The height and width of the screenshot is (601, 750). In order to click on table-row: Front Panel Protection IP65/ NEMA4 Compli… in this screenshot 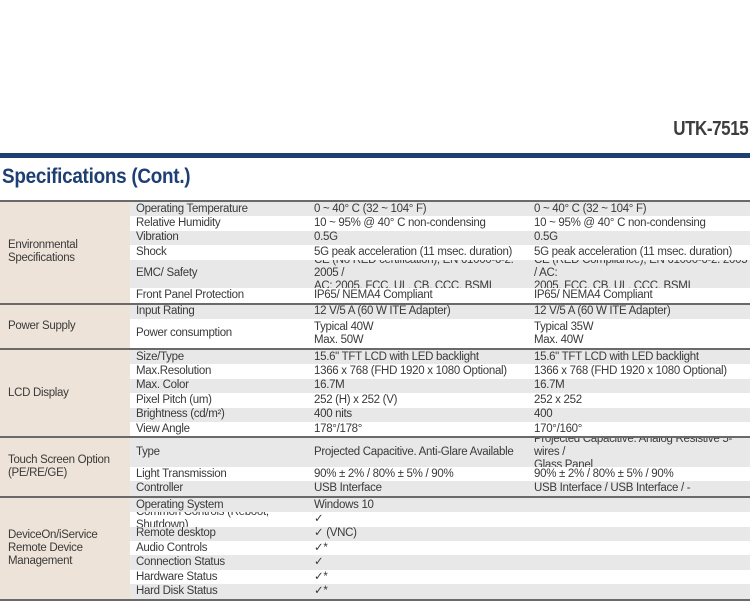, I will do `click(440, 295)`.